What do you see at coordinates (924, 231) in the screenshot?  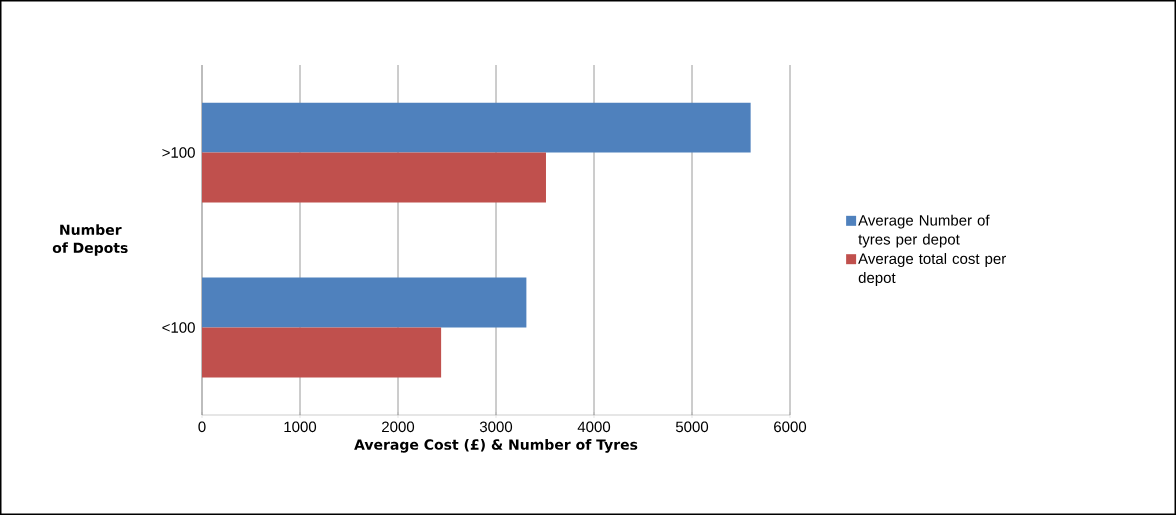 I see `legend-label: Average Number of tyres per depot` at bounding box center [924, 231].